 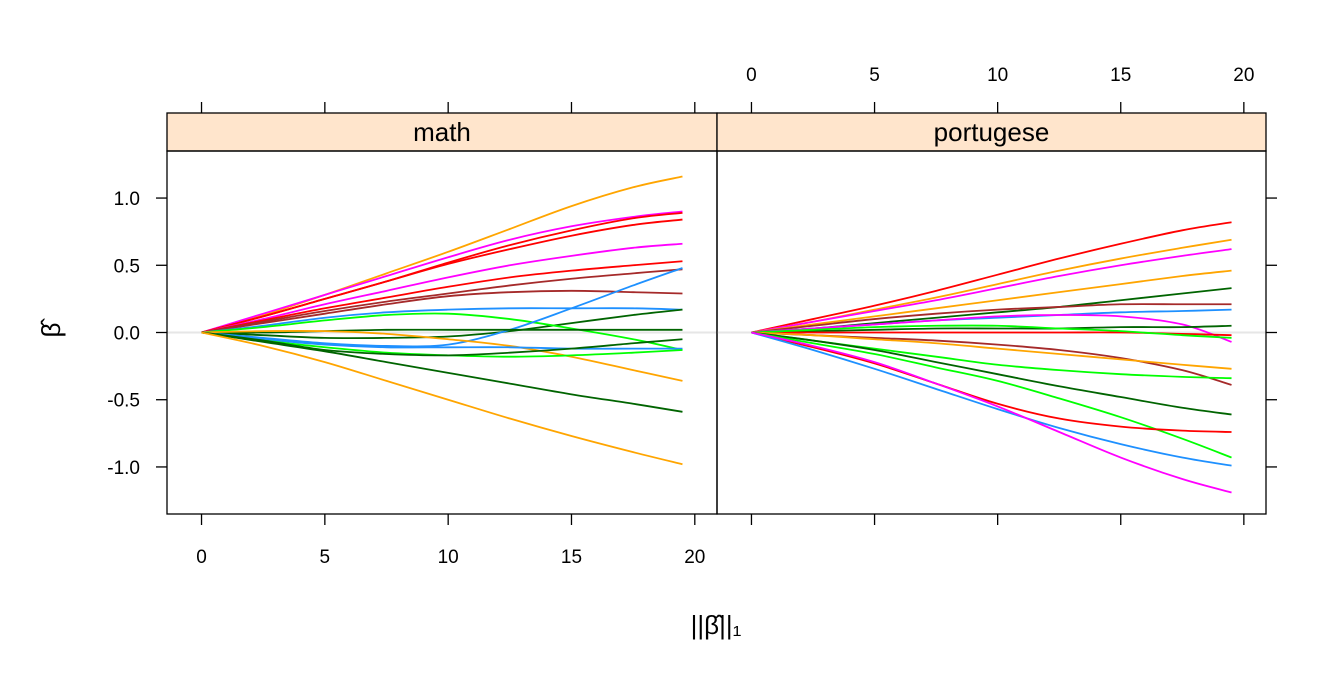 What do you see at coordinates (874, 75) in the screenshot?
I see `x-tick-label-top: 5` at bounding box center [874, 75].